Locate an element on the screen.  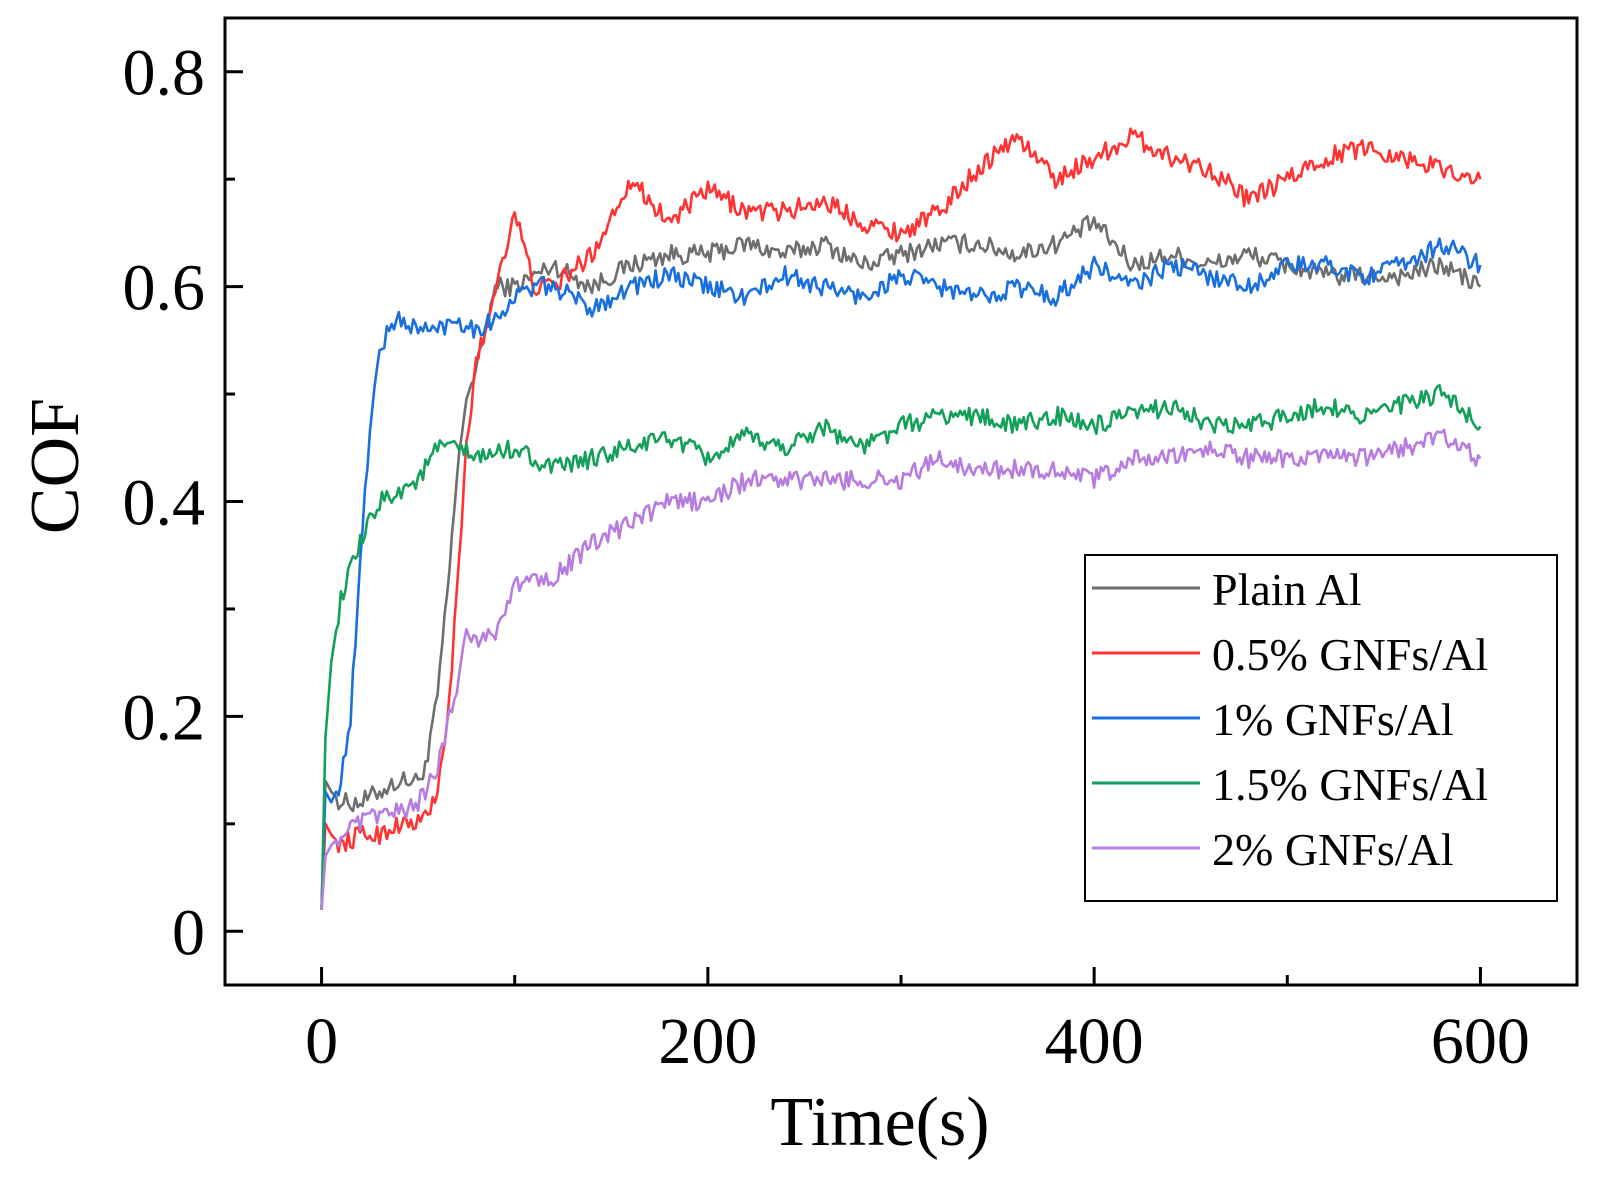
y-axis-title: COF is located at coordinates (55, 466).